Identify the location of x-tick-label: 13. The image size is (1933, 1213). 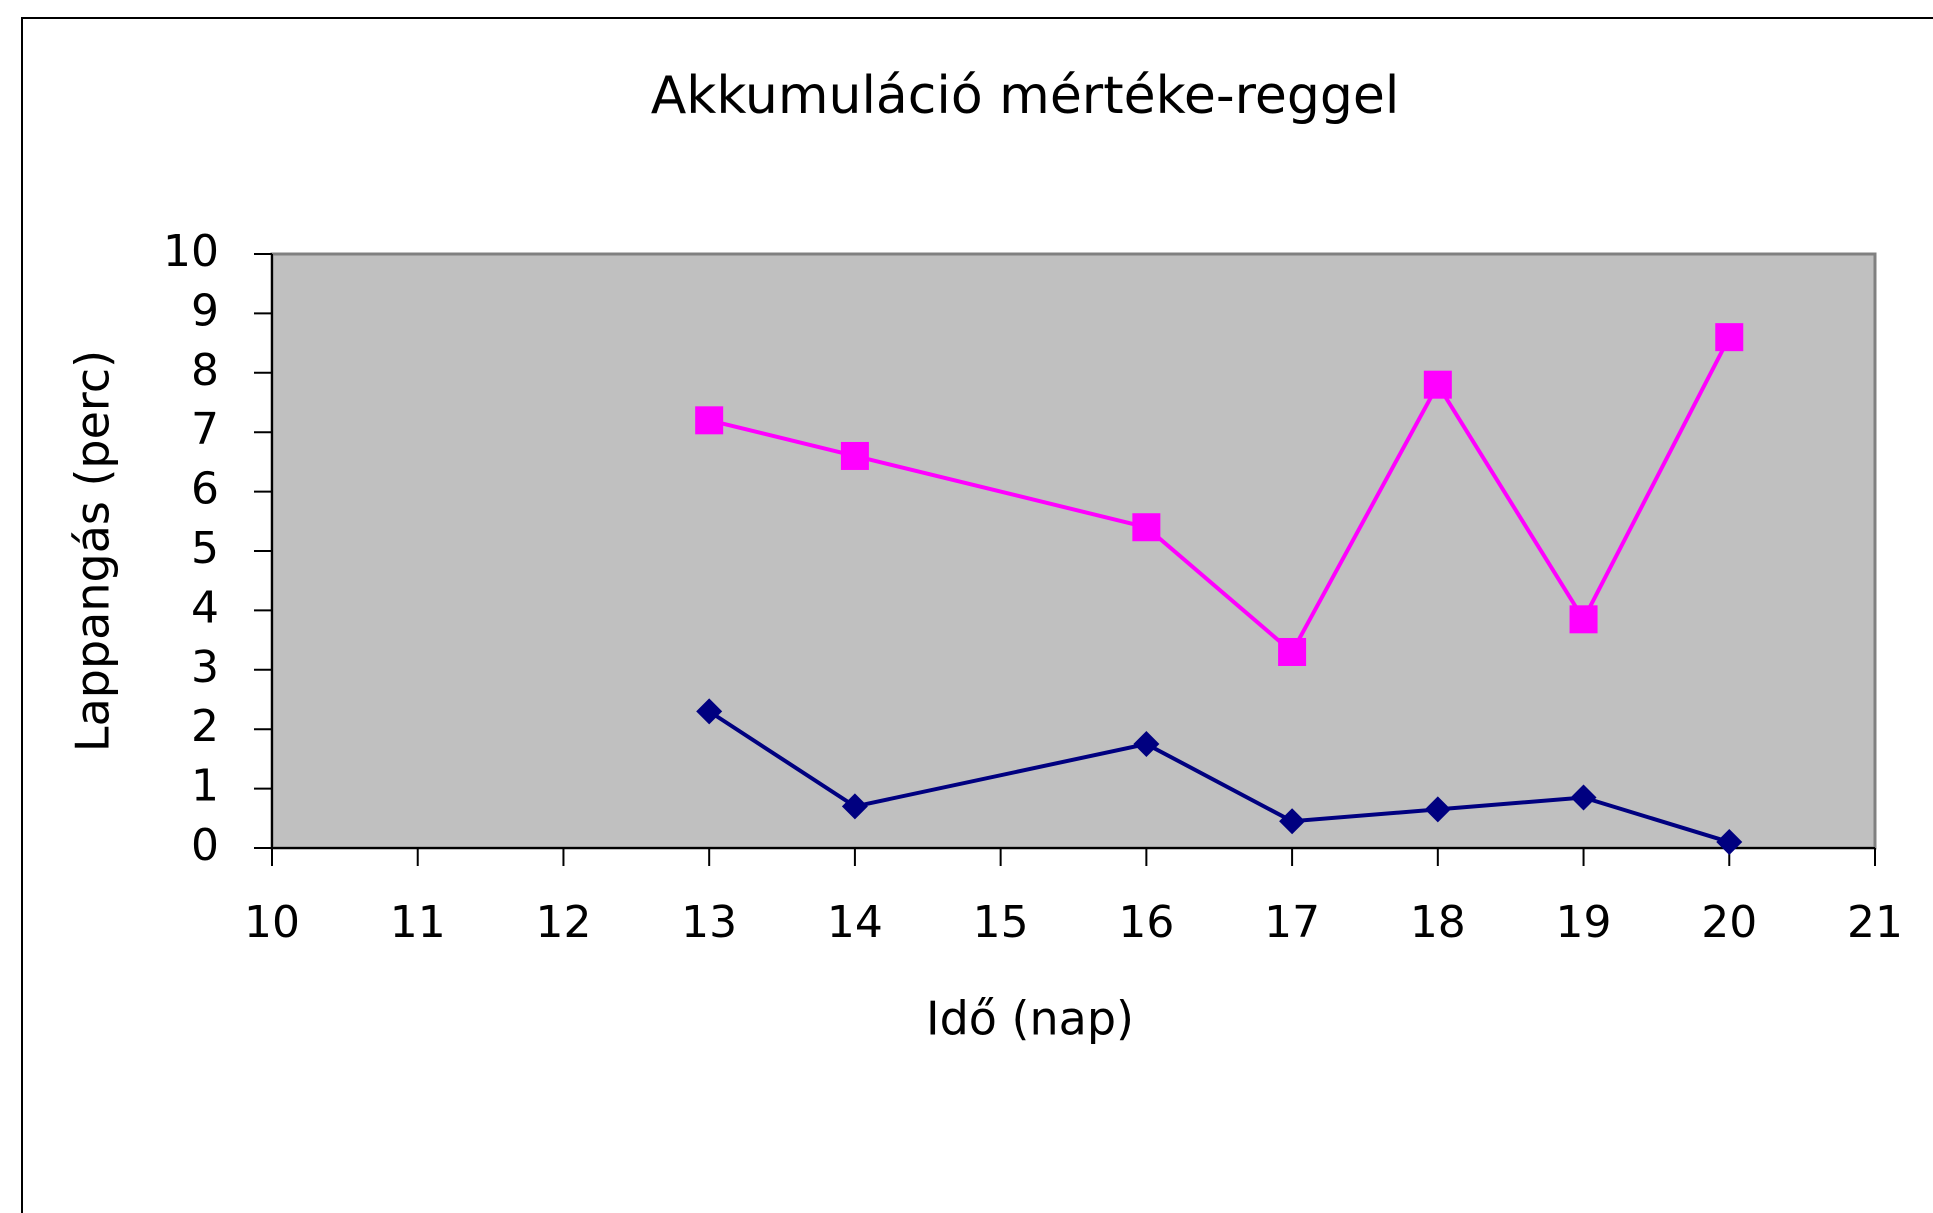
(709, 922).